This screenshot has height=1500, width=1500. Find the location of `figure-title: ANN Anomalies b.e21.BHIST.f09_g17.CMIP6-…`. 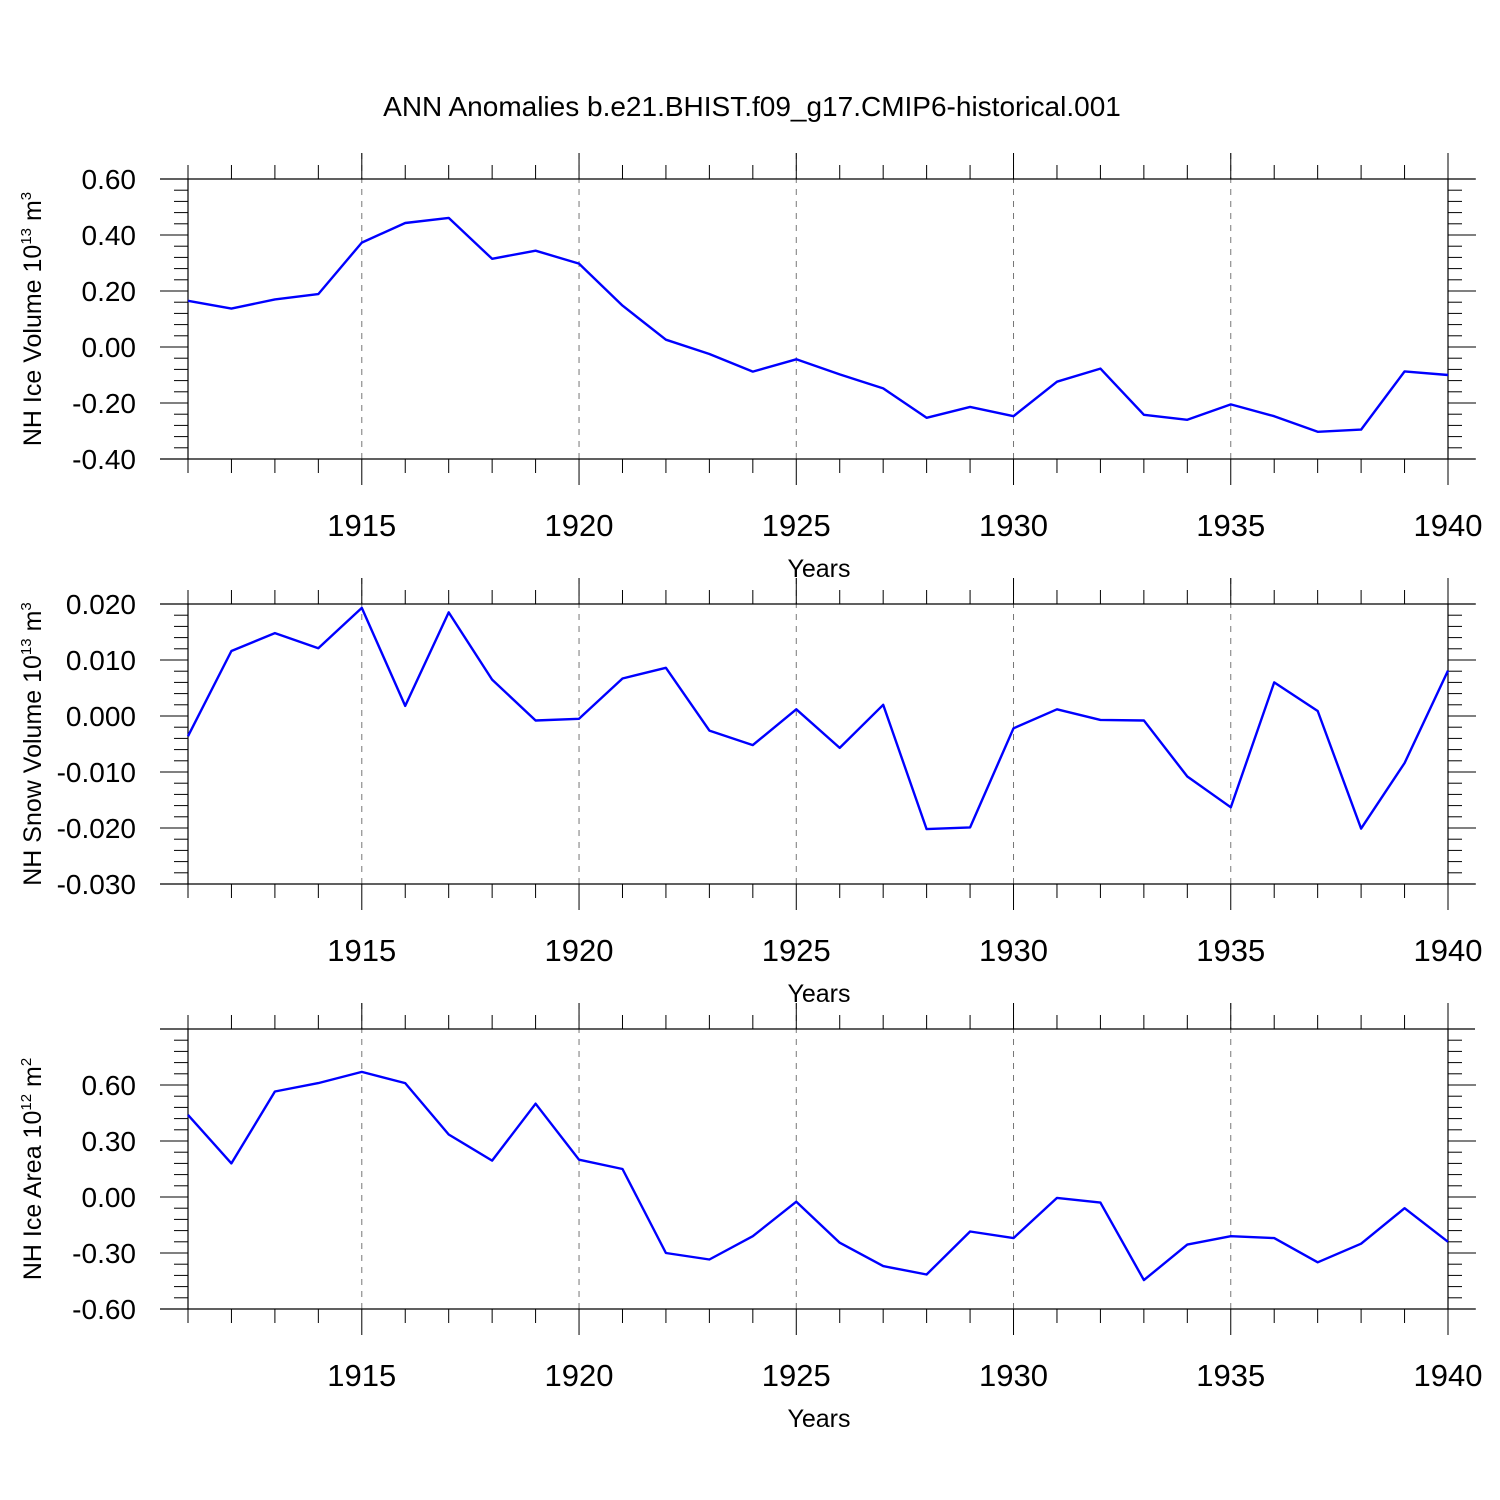

figure-title: ANN Anomalies b.e21.BHIST.f09_g17.CMIP6-… is located at coordinates (752, 106).